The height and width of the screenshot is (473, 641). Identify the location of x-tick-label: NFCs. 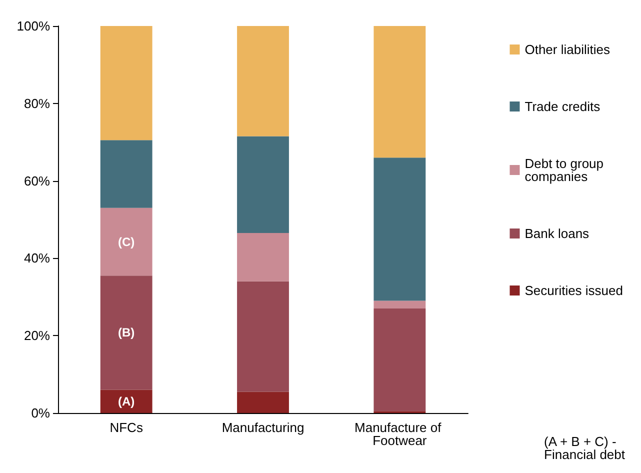
(127, 427).